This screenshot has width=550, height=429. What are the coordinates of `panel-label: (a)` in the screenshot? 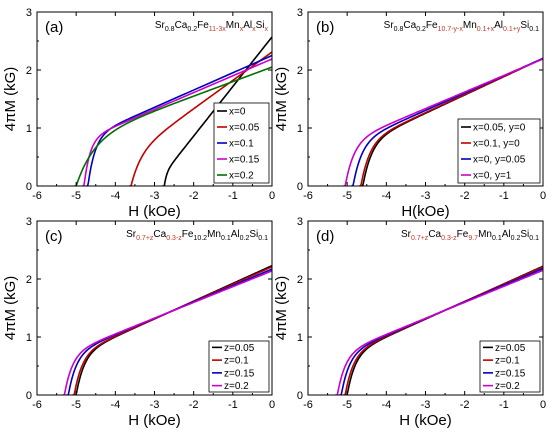 It's located at (54, 27).